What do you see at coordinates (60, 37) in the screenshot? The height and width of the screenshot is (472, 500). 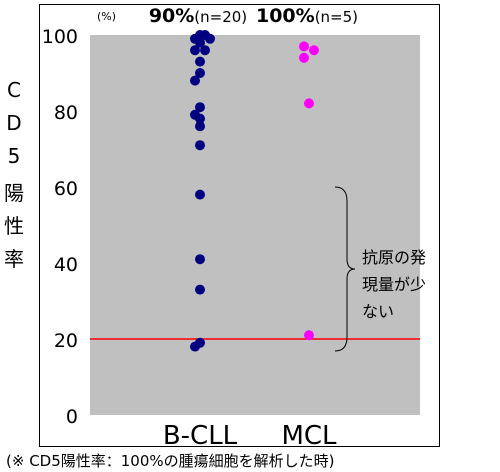 I see `y-tick-label: 100` at bounding box center [60, 37].